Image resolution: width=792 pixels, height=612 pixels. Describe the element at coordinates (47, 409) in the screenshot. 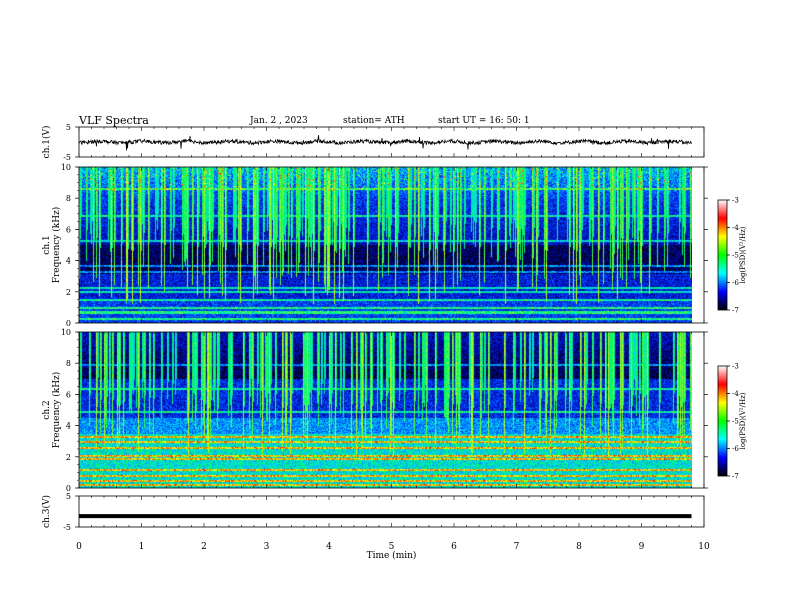

I see `ch2-spectrogram-channel-label: ch.2` at that location.